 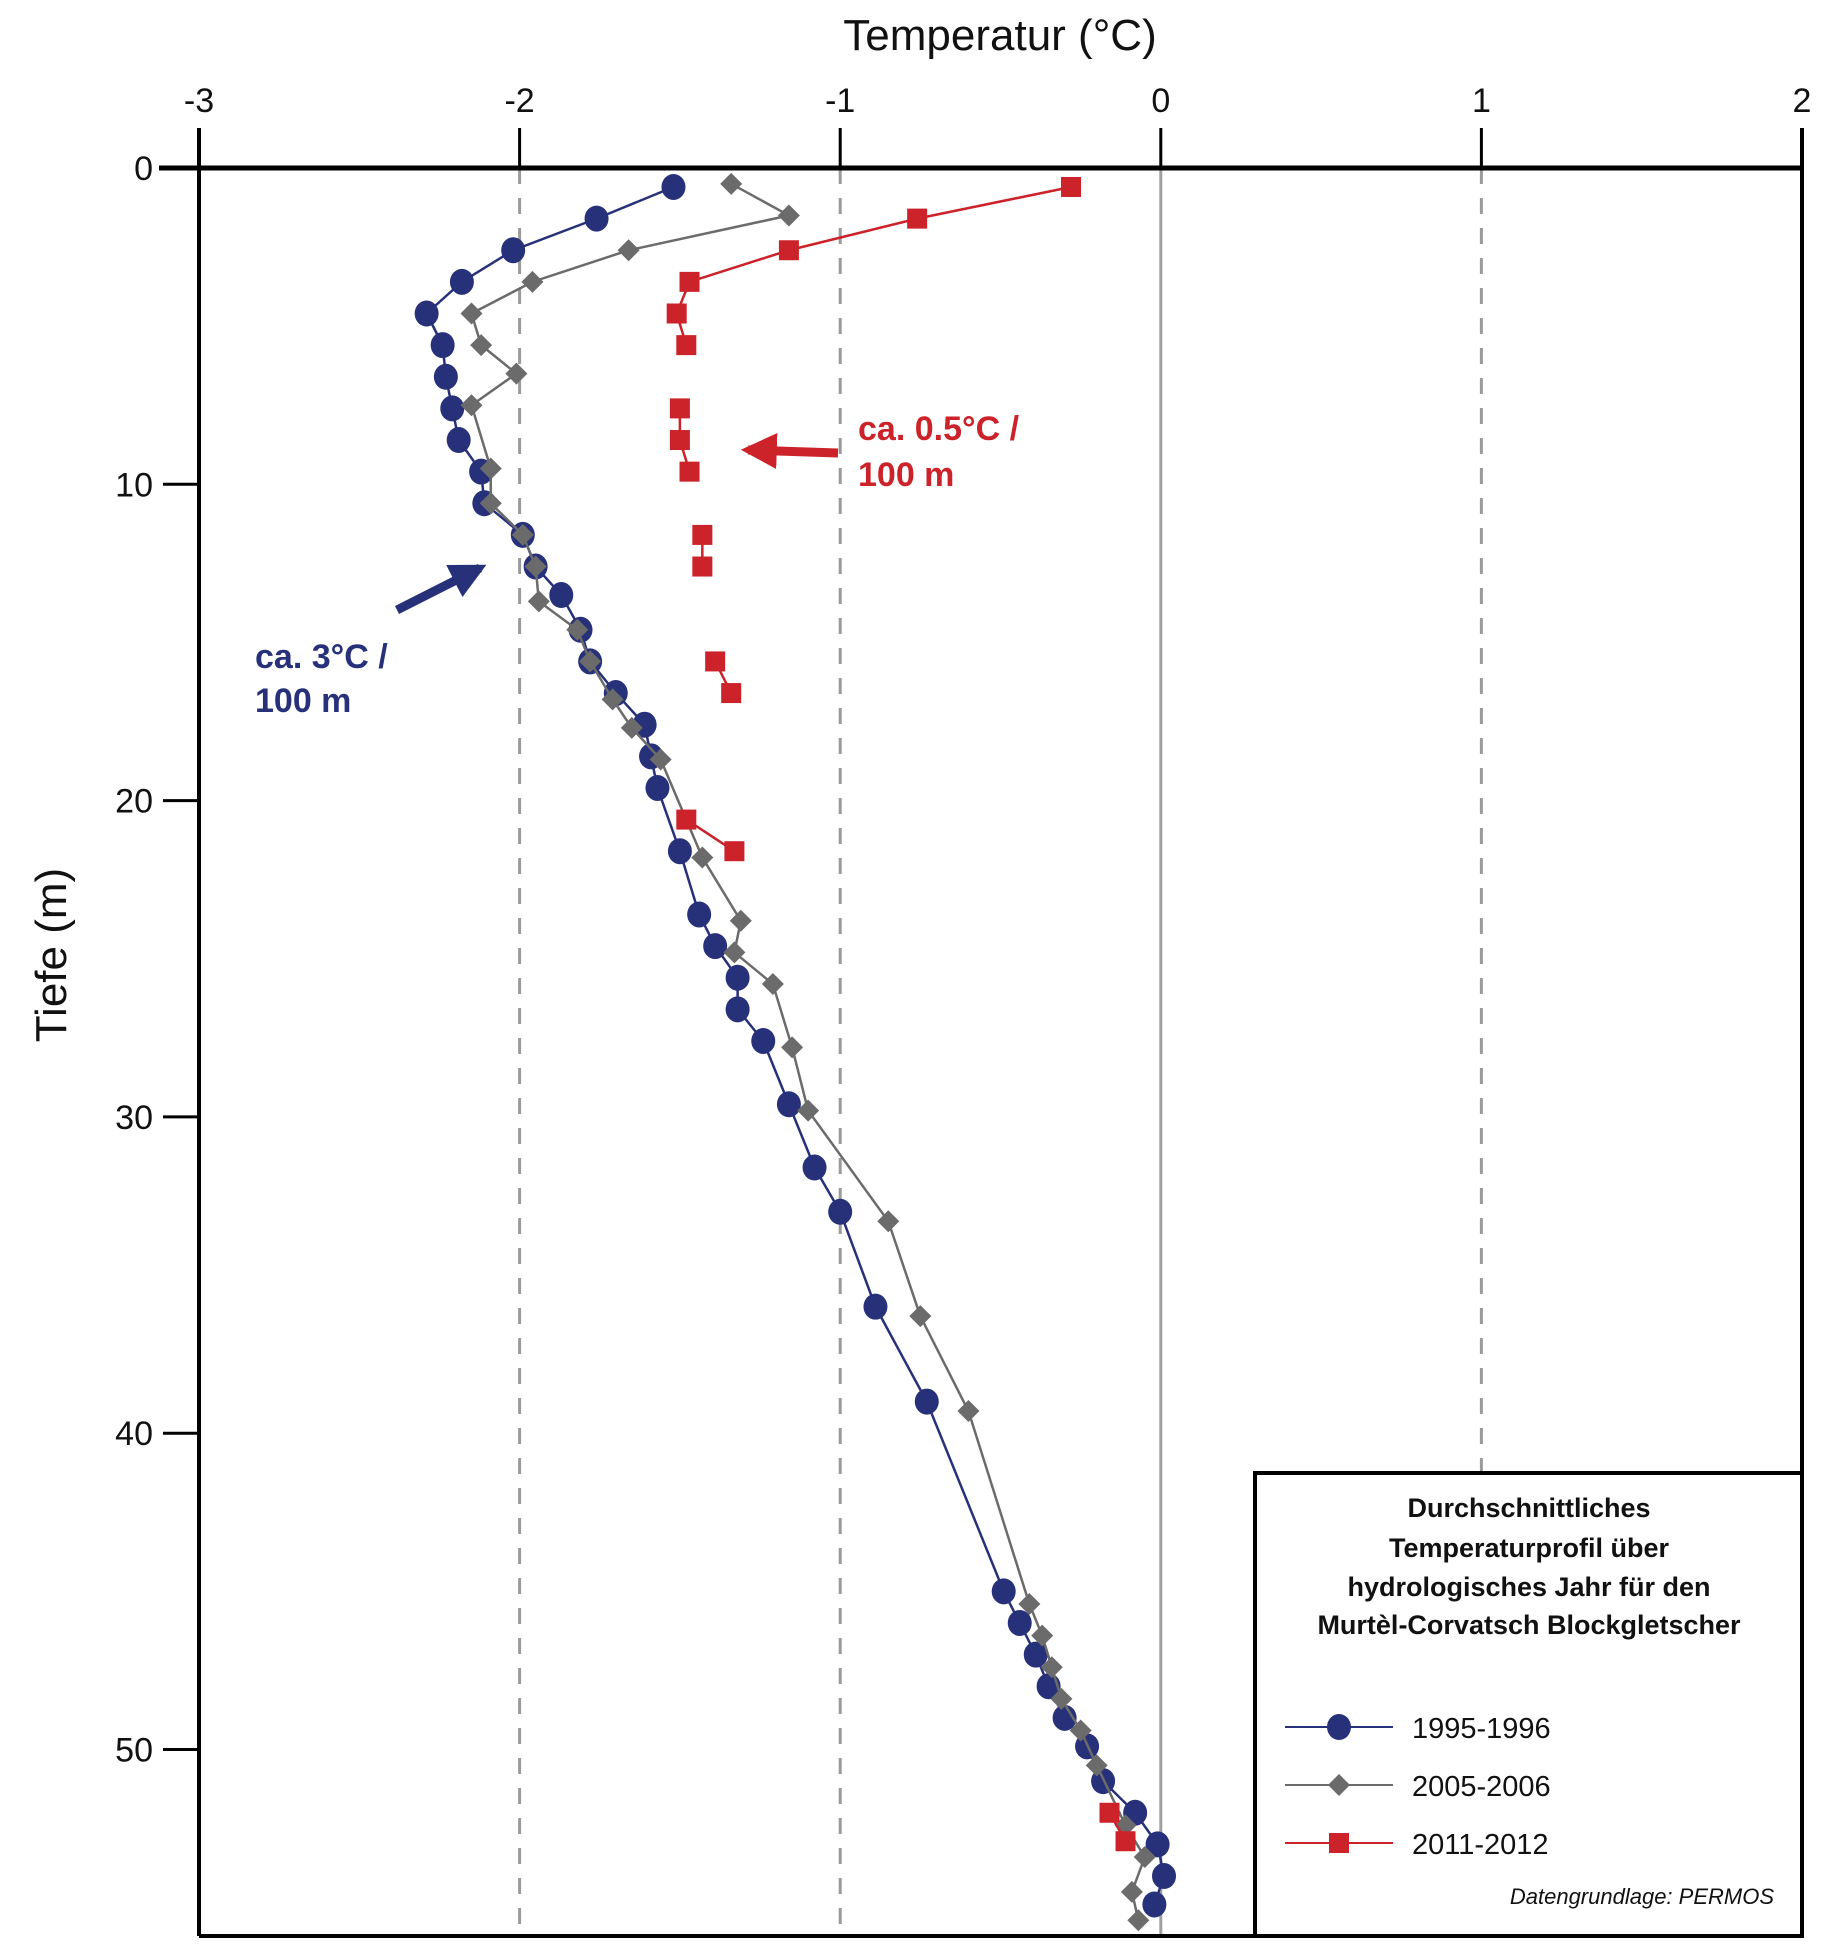 I want to click on annotation-blue: ca. 3°C / 100 m, so click(x=371, y=641).